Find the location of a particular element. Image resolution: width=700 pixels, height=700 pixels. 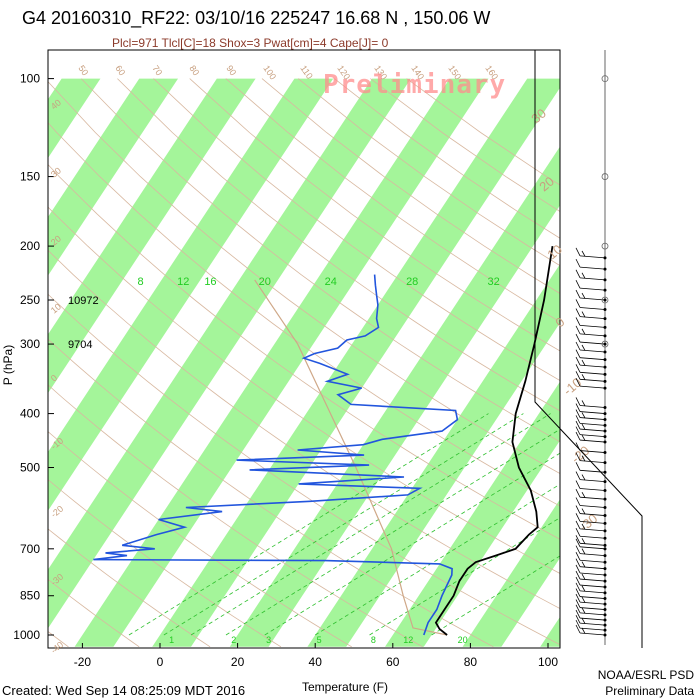

theta-label: 60 is located at coordinates (120, 70).